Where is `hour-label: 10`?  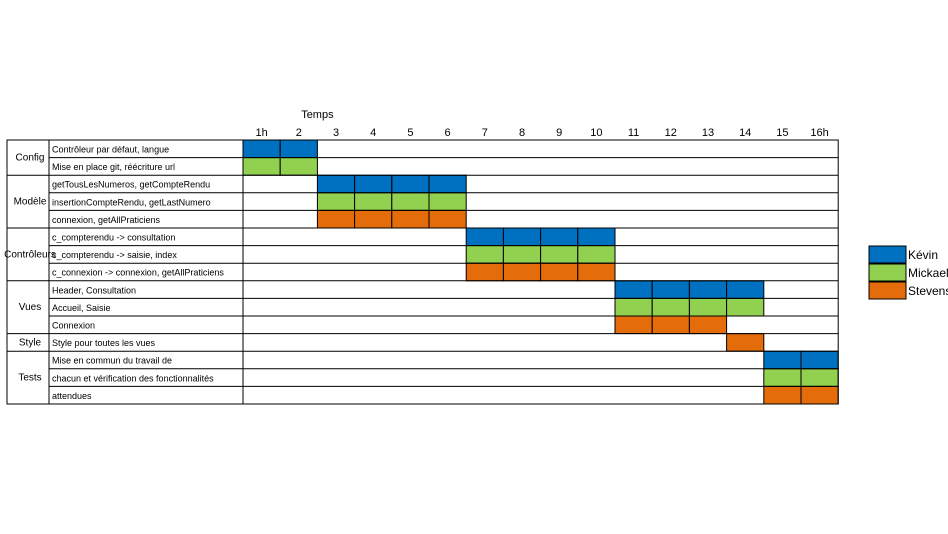 hour-label: 10 is located at coordinates (596, 133).